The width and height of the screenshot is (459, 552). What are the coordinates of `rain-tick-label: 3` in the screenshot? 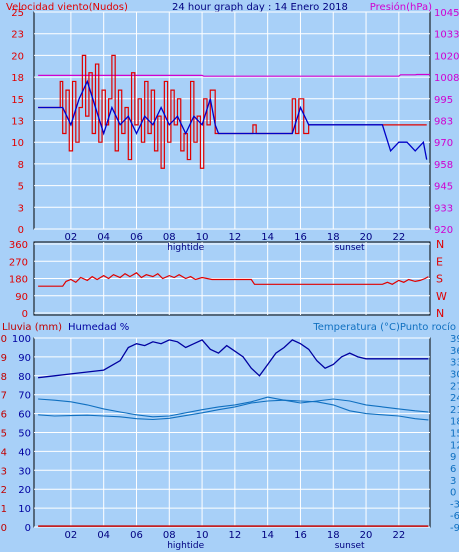 It's located at (4, 471).